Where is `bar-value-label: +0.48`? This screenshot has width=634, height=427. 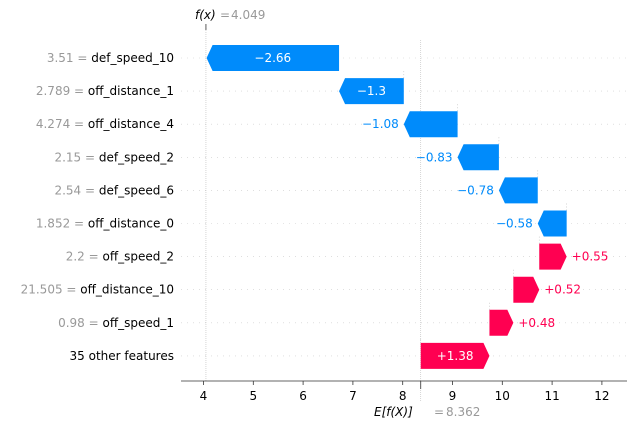 bar-value-label: +0.48 is located at coordinates (536, 323).